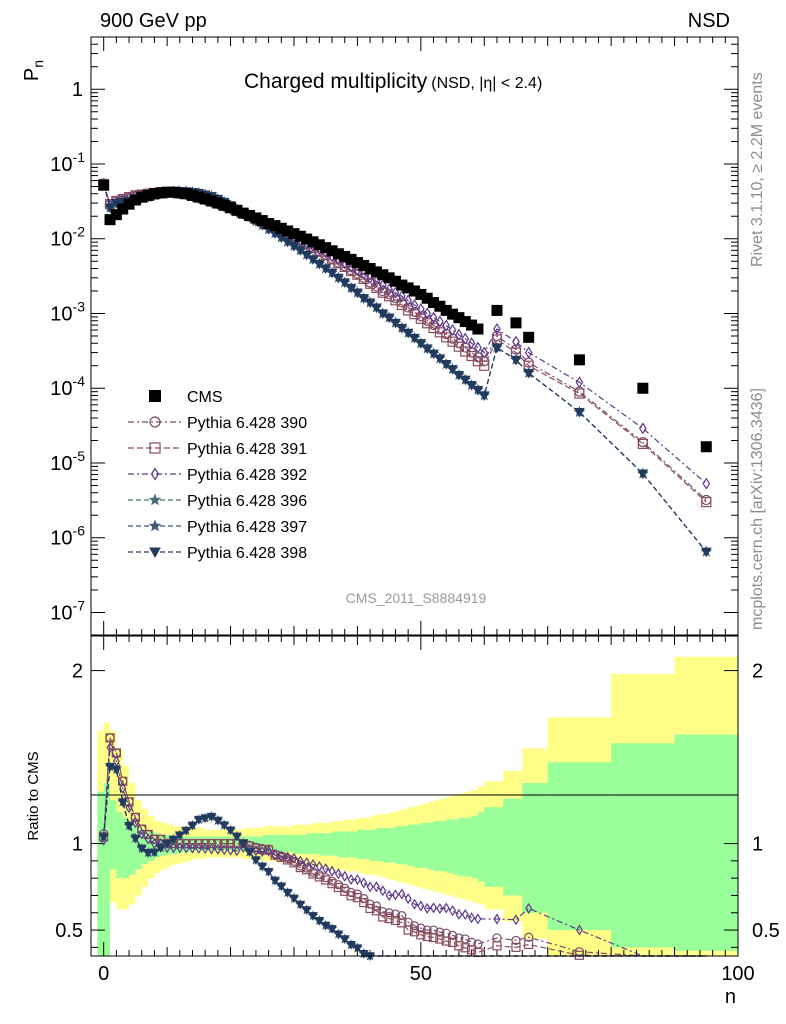 Image resolution: width=786 pixels, height=1024 pixels. I want to click on top-y-tick-label: 10⁻¹, so click(67, 162).